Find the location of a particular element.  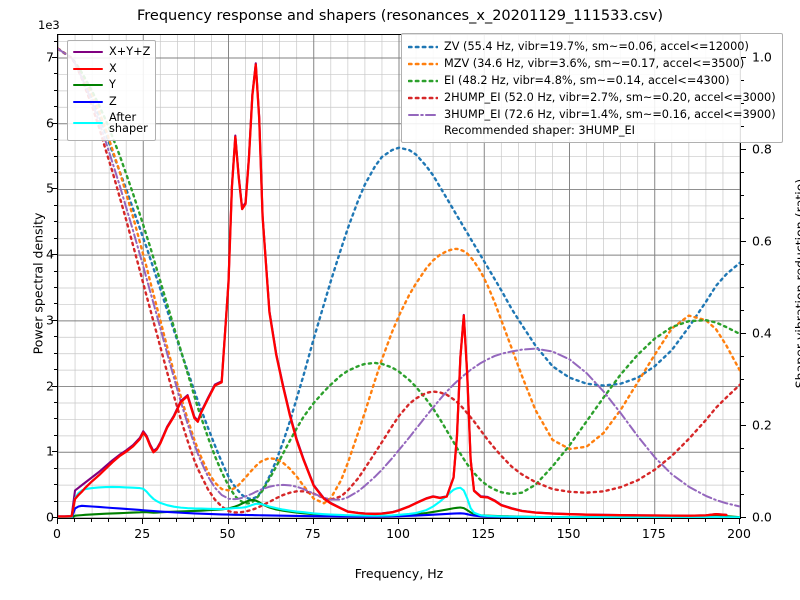

x-axis-label: Frequency, Hz is located at coordinates (399, 573).